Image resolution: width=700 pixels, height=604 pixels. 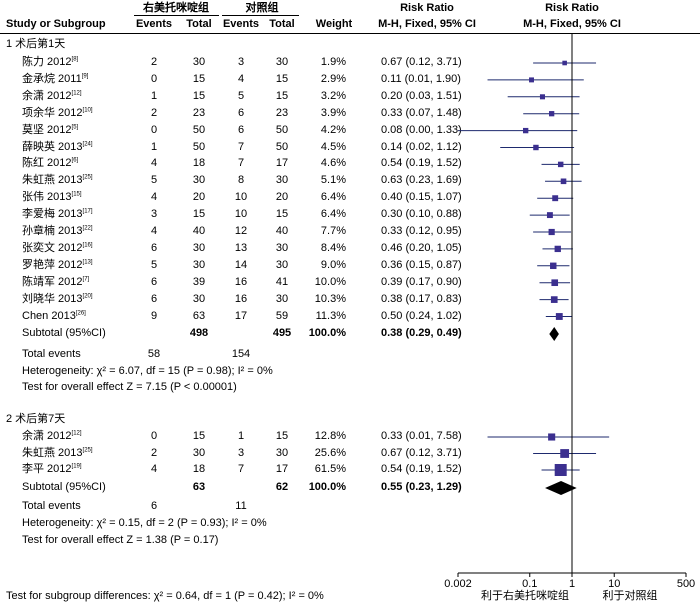 What do you see at coordinates (421, 264) in the screenshot?
I see `study-ci: 0.36 (0.15, 0.87)` at bounding box center [421, 264].